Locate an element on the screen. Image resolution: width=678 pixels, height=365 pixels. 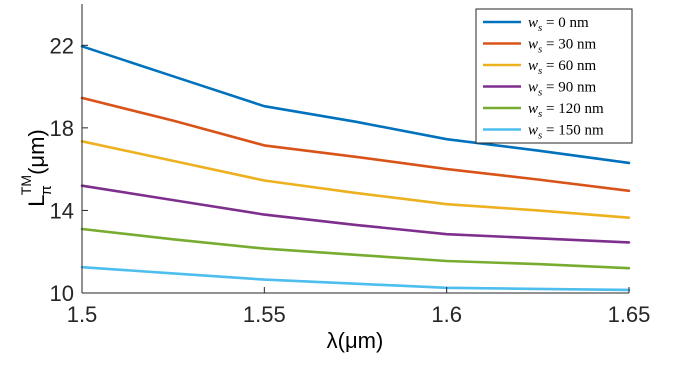
y-tick-label: 18 is located at coordinates (62, 128).